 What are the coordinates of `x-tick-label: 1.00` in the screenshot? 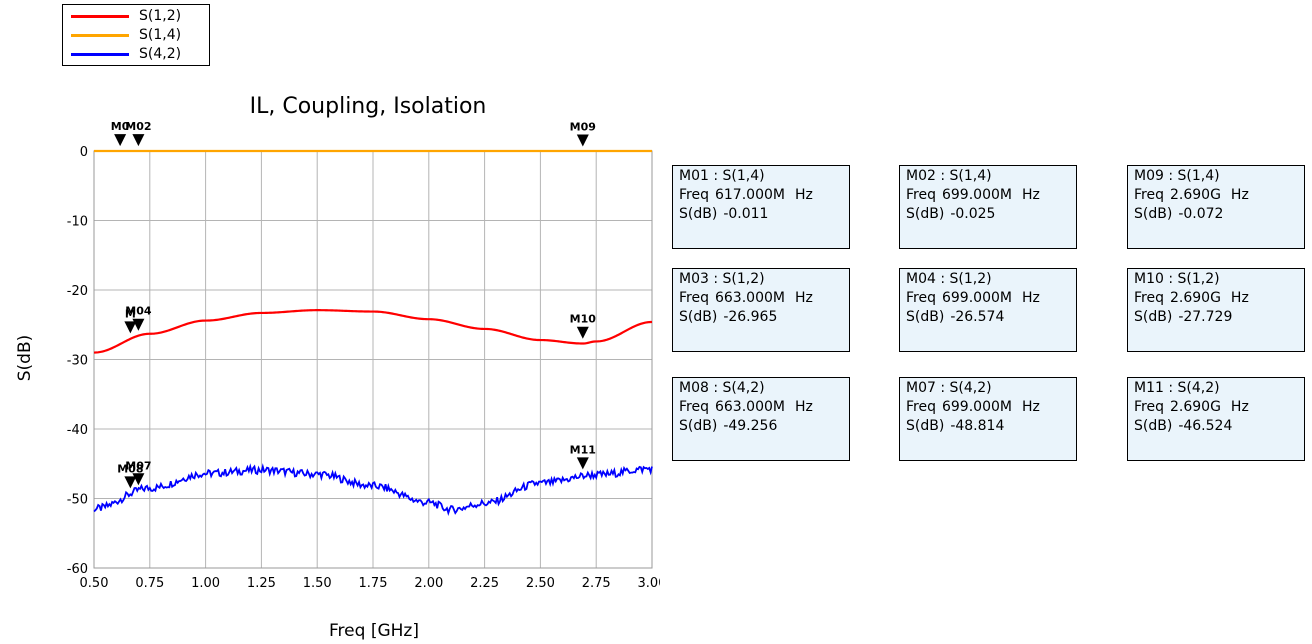 It's located at (205, 583).